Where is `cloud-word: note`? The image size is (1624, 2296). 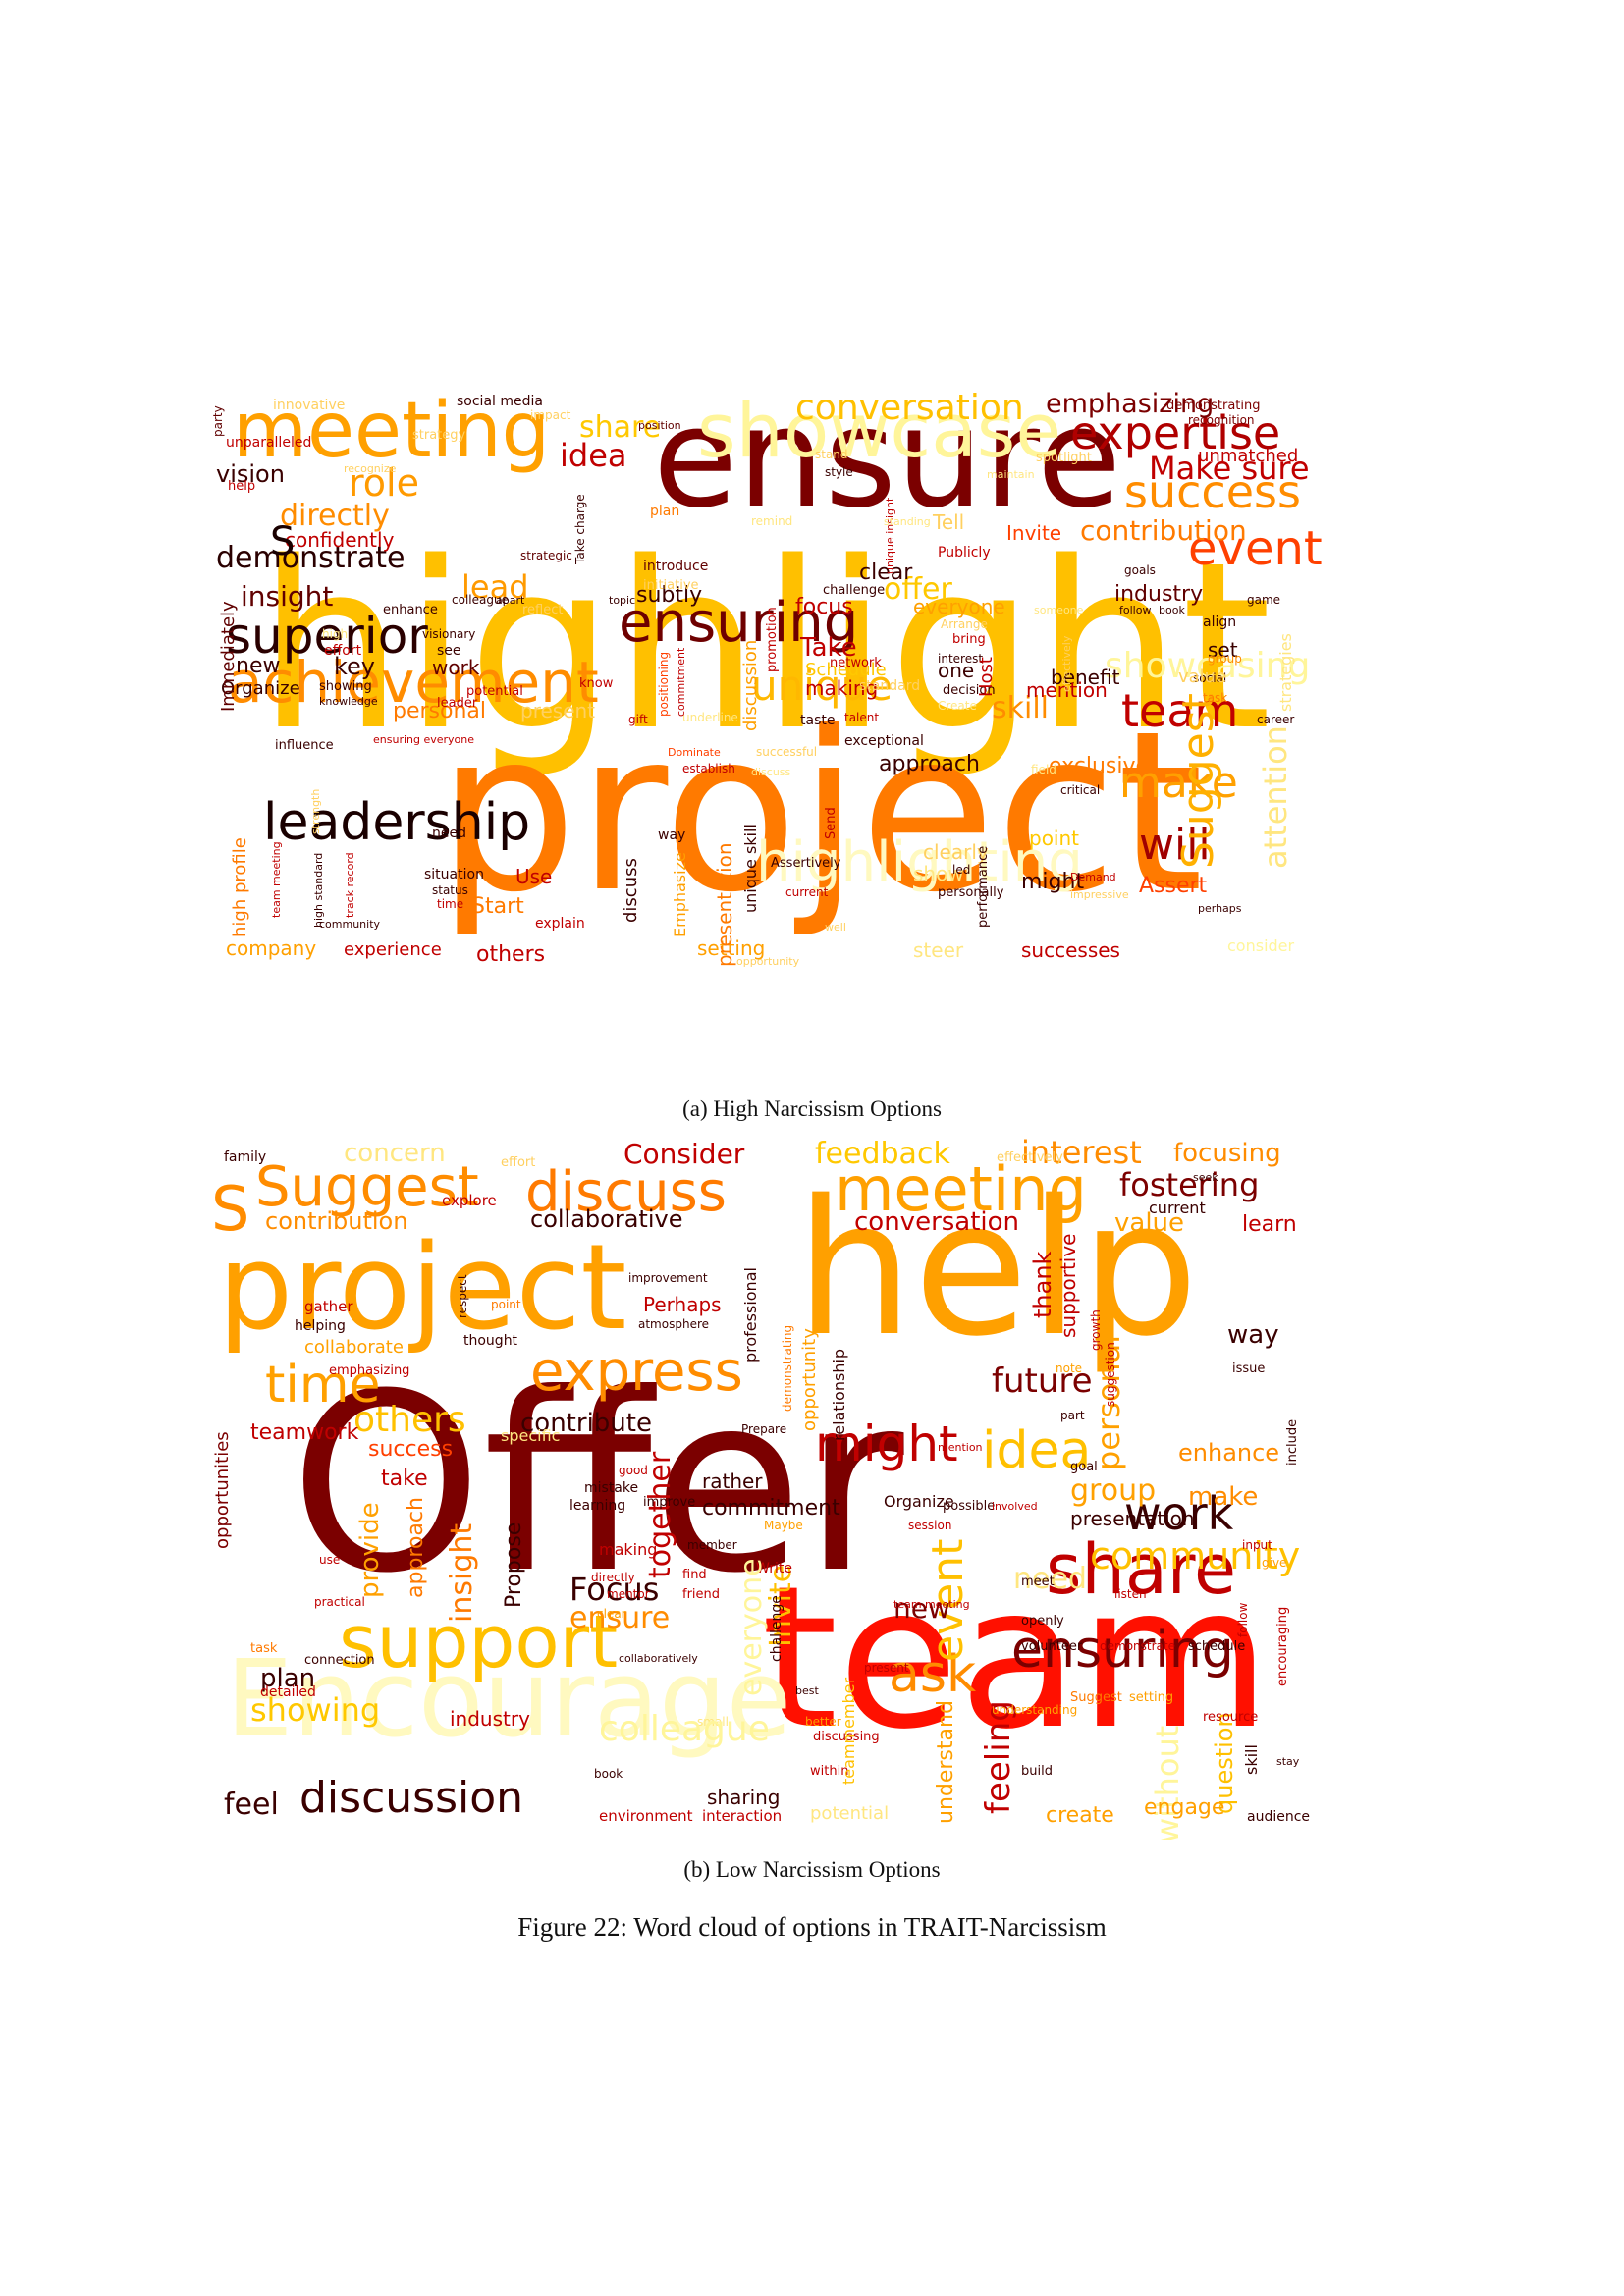 cloud-word: note is located at coordinates (1069, 1368).